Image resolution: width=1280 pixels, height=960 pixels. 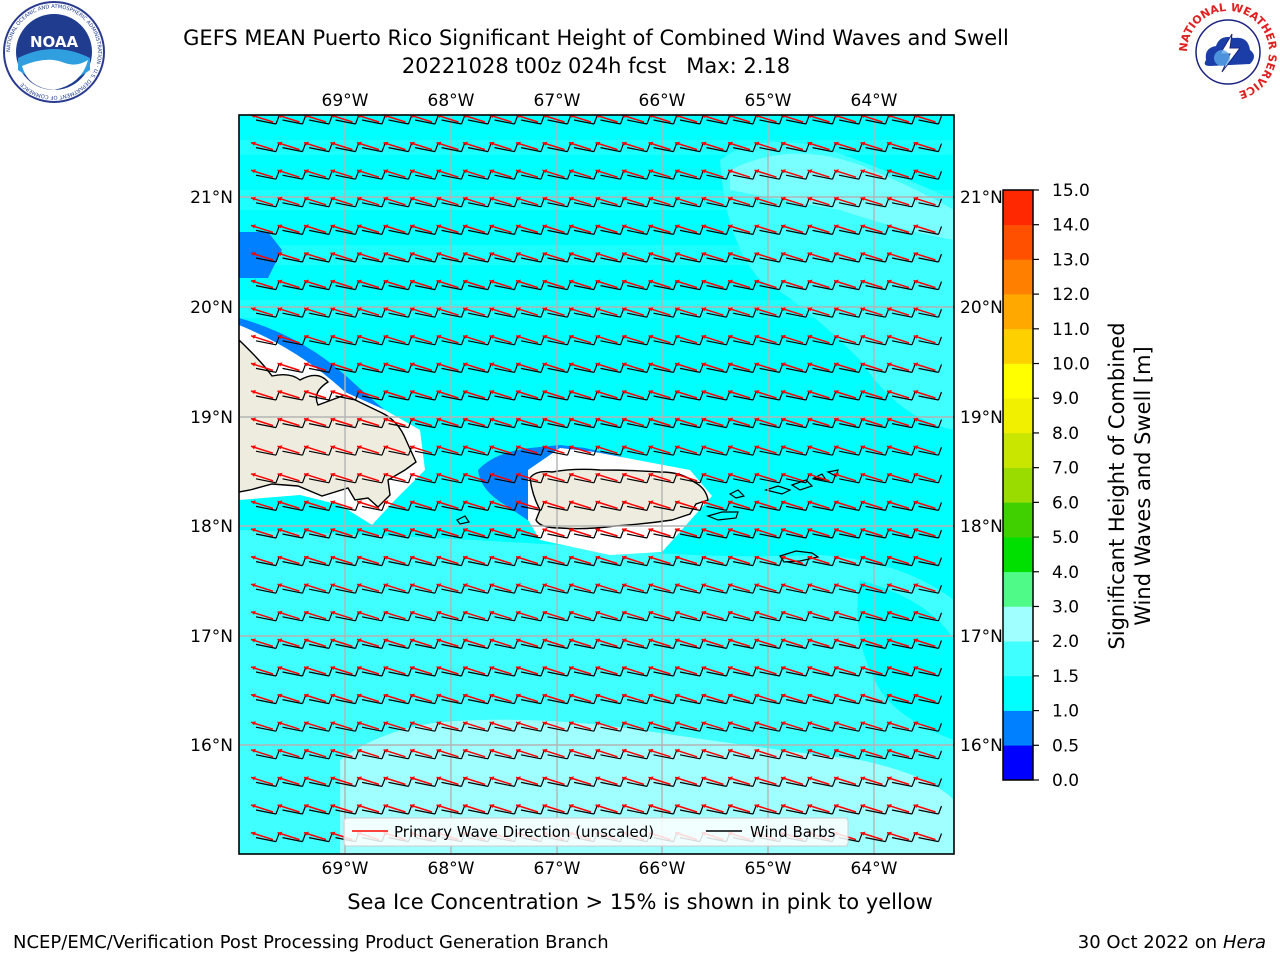 I want to click on colorbar-tick-label-10: 8.0, so click(x=1065, y=434).